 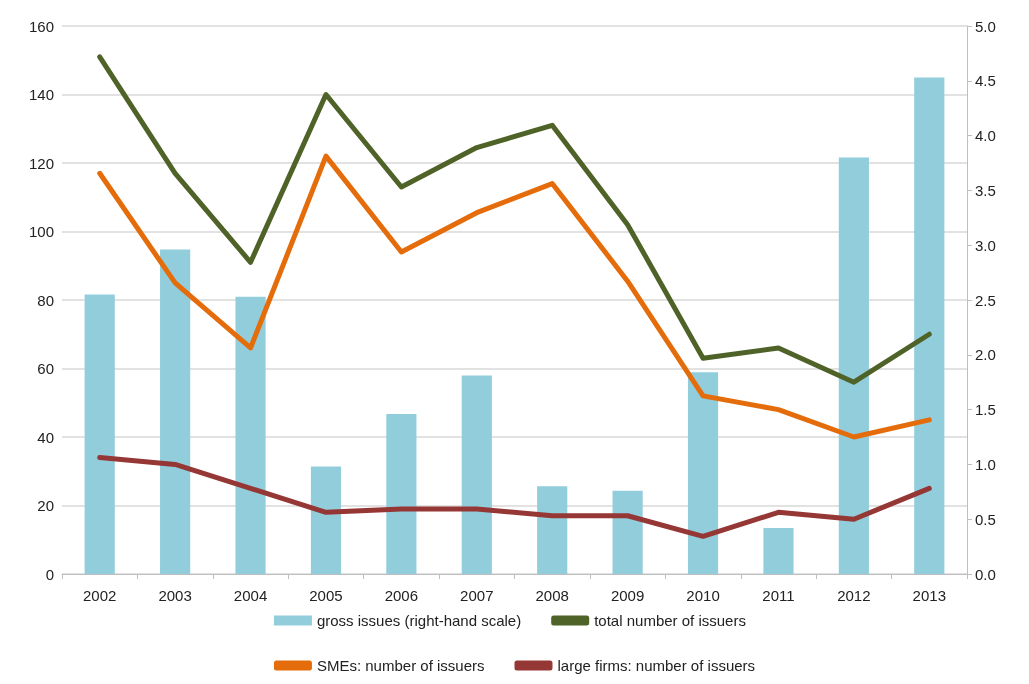 I want to click on y-tick-label: 160, so click(x=41, y=26).